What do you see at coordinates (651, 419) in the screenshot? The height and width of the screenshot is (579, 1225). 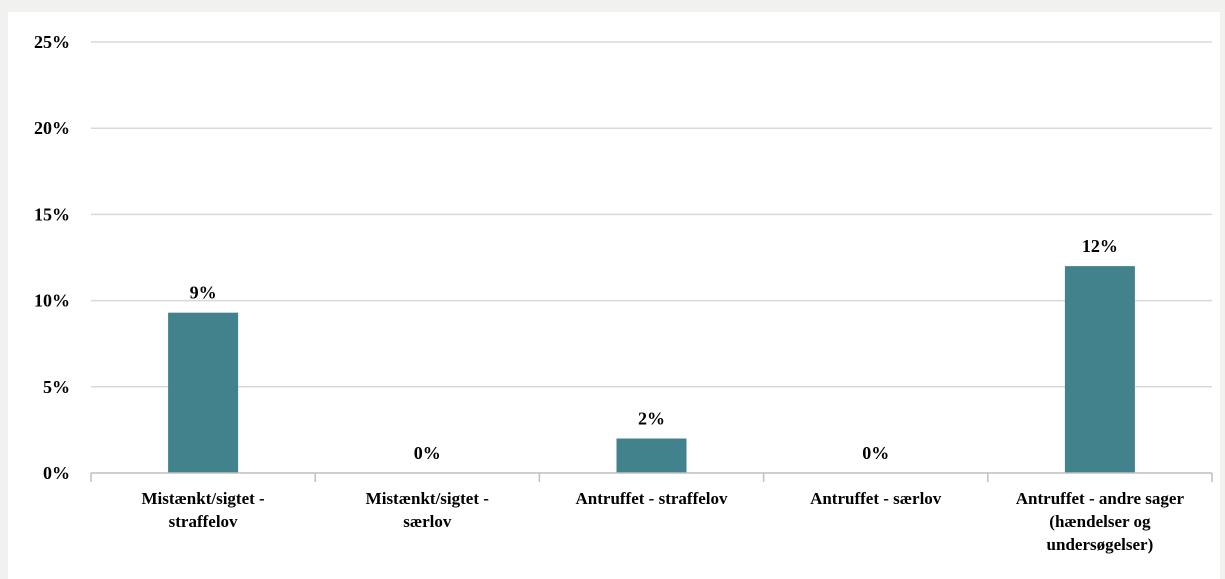 I see `data-label: 2%` at bounding box center [651, 419].